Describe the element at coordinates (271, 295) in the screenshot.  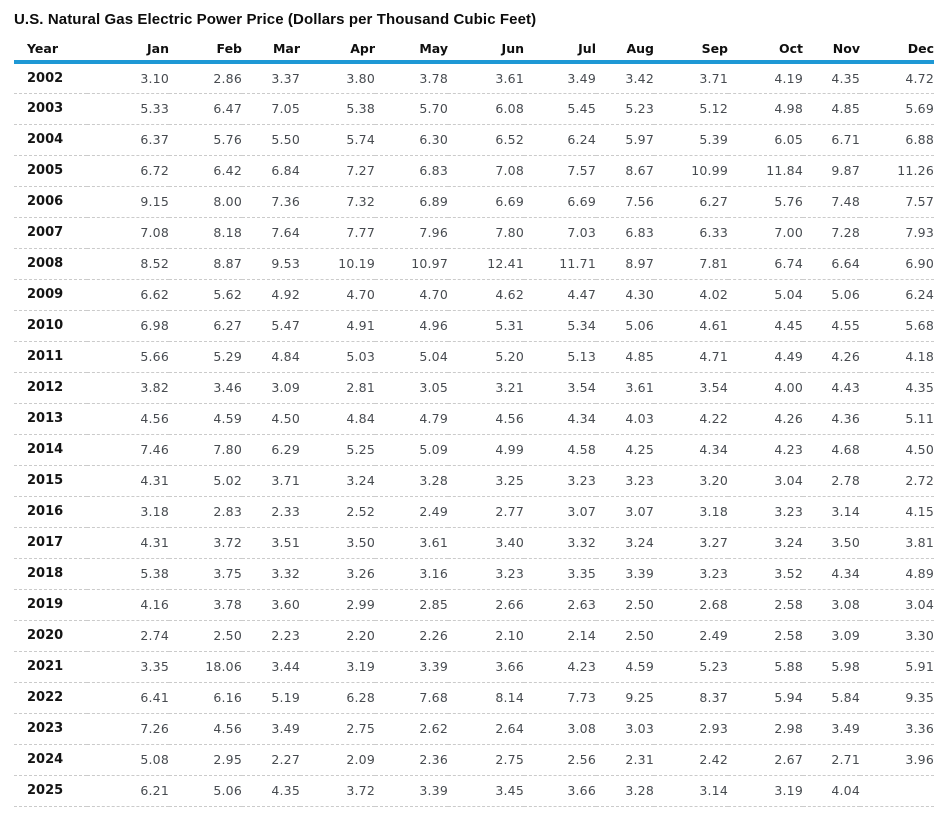
I see `price-cell: 4.92` at that location.